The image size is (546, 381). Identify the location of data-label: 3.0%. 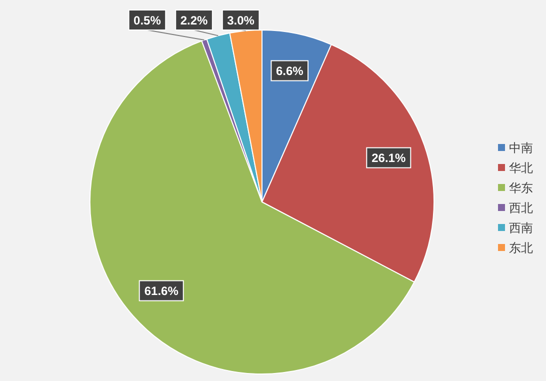
(241, 21).